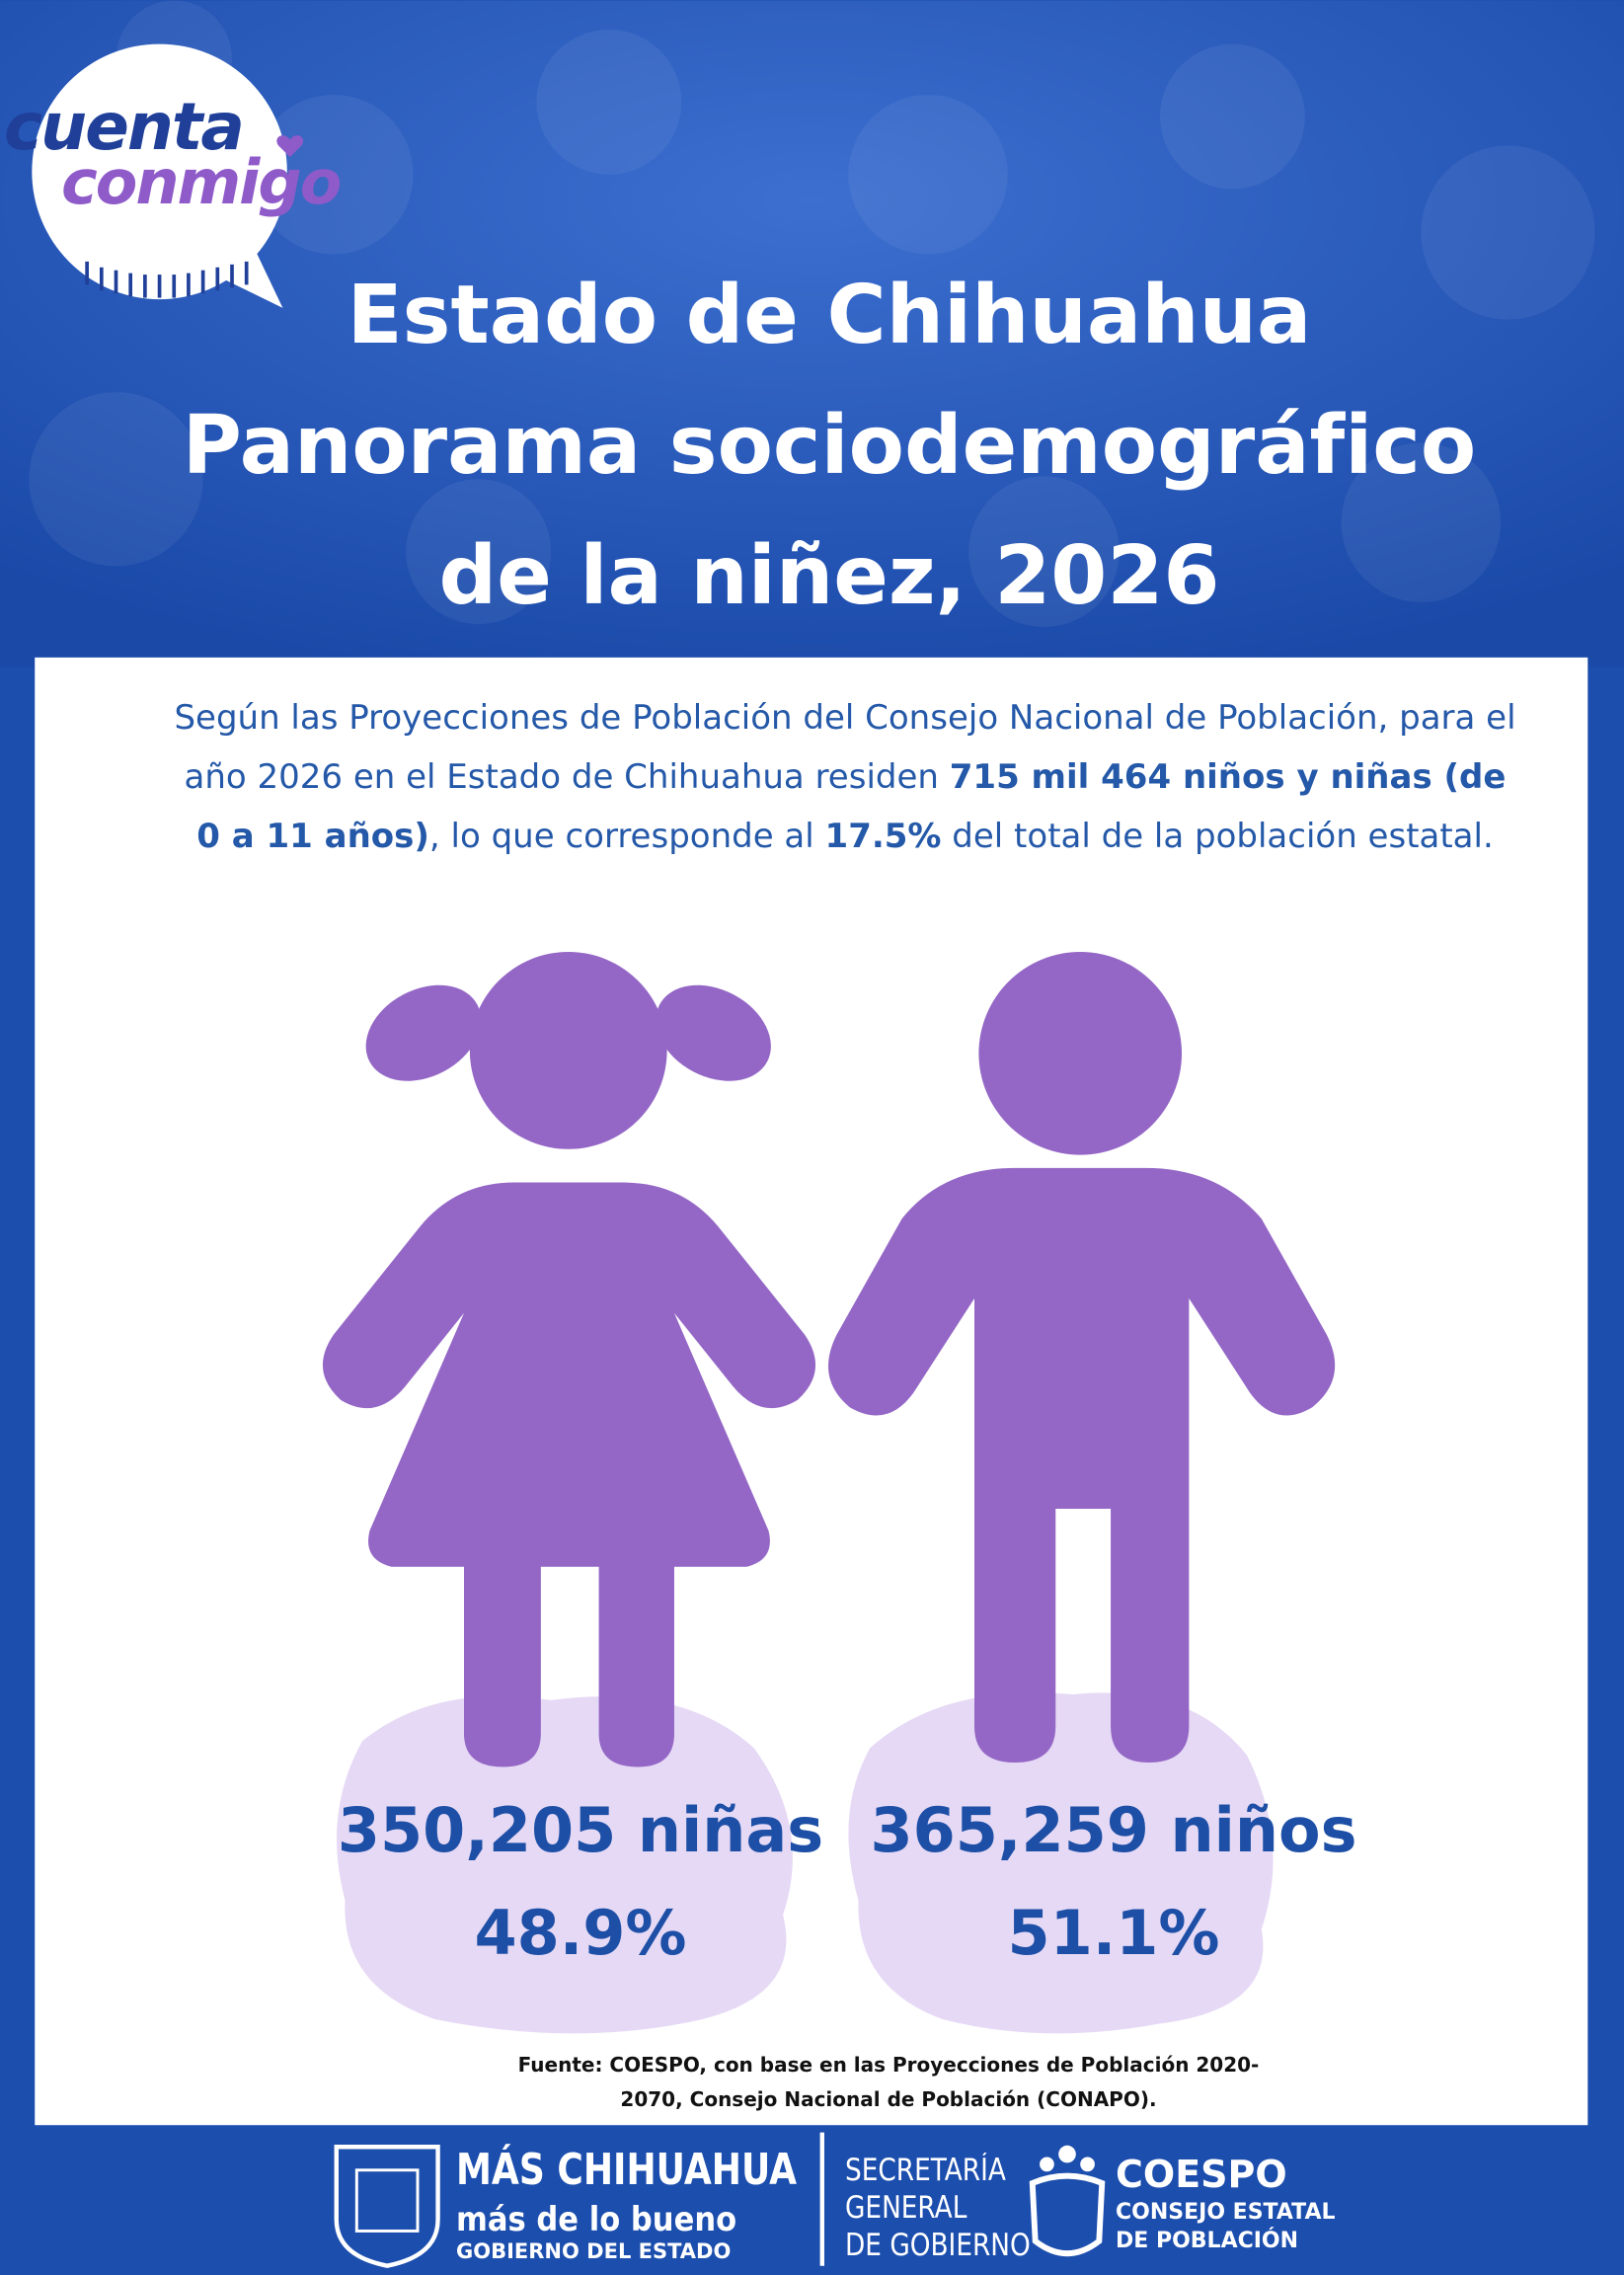  I want to click on boys-percent: 51.1%, so click(1113, 1933).